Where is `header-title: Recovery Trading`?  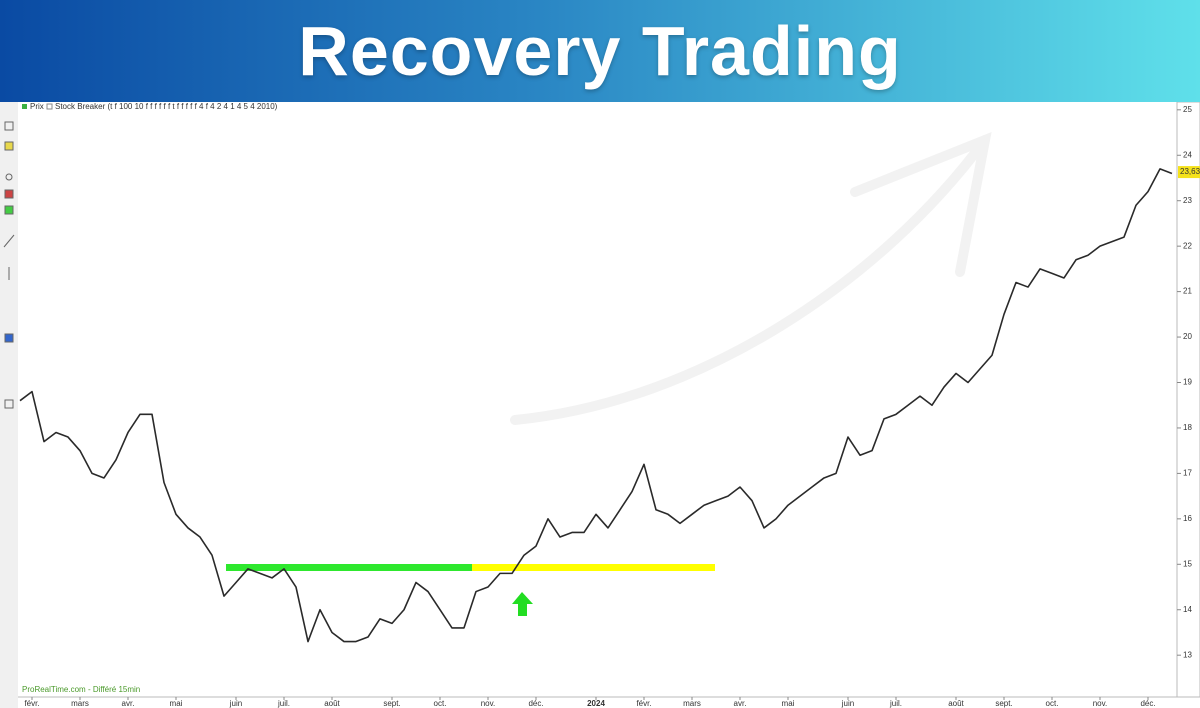 header-title: Recovery Trading is located at coordinates (600, 51).